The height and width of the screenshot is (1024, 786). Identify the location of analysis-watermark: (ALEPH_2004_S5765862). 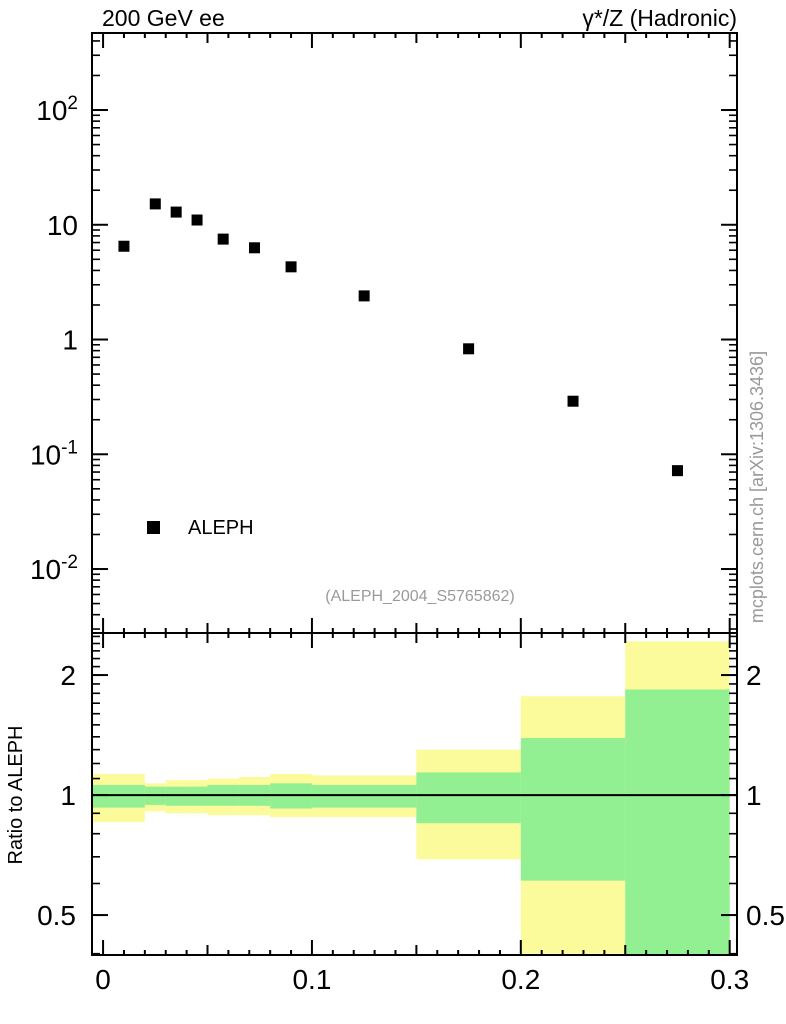
(419, 596).